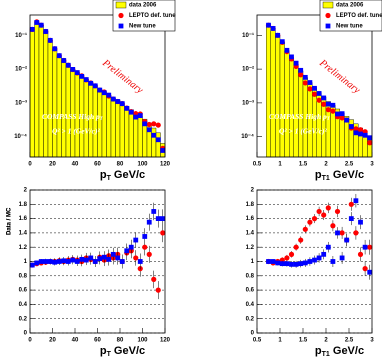 The height and width of the screenshot is (358, 382). I want to click on annotation: COMPASS High pT, so click(300, 117).